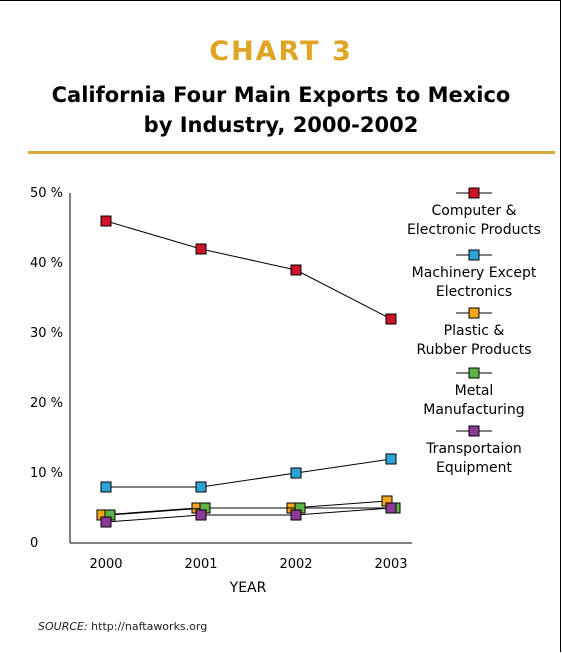 The width and height of the screenshot is (562, 653). Describe the element at coordinates (474, 459) in the screenshot. I see `legend-label: Transportaion Equipment` at that location.